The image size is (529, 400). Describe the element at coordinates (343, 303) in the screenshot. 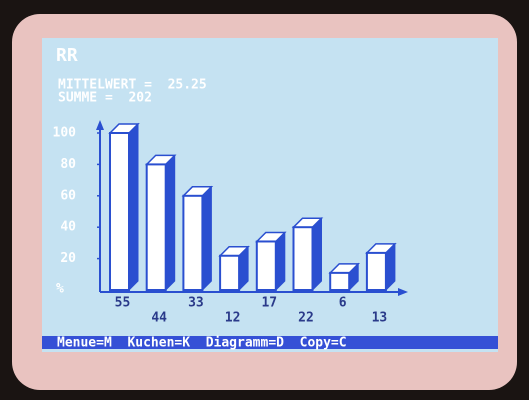

I see `value-label: 6` at that location.